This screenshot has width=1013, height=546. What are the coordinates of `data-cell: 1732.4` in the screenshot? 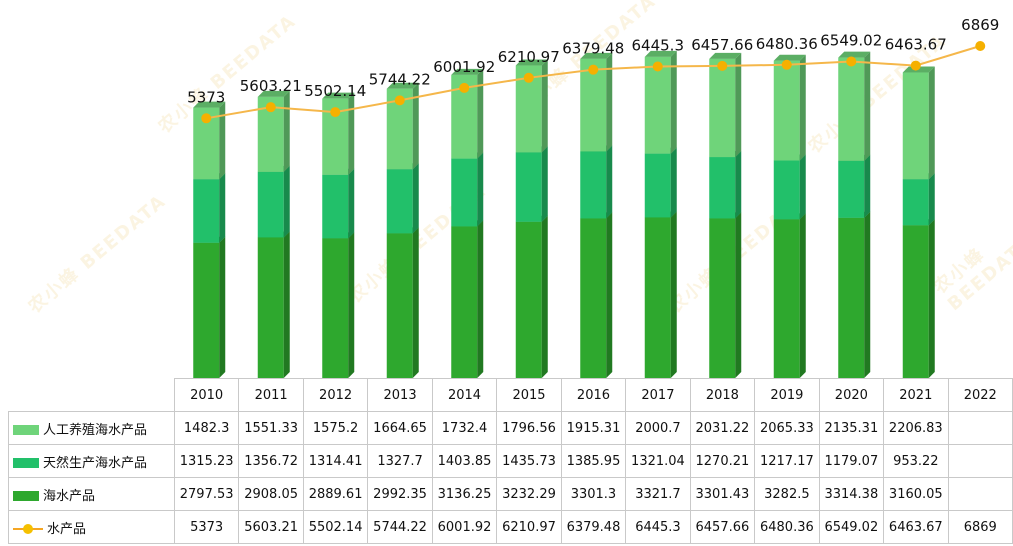 It's located at (464, 428).